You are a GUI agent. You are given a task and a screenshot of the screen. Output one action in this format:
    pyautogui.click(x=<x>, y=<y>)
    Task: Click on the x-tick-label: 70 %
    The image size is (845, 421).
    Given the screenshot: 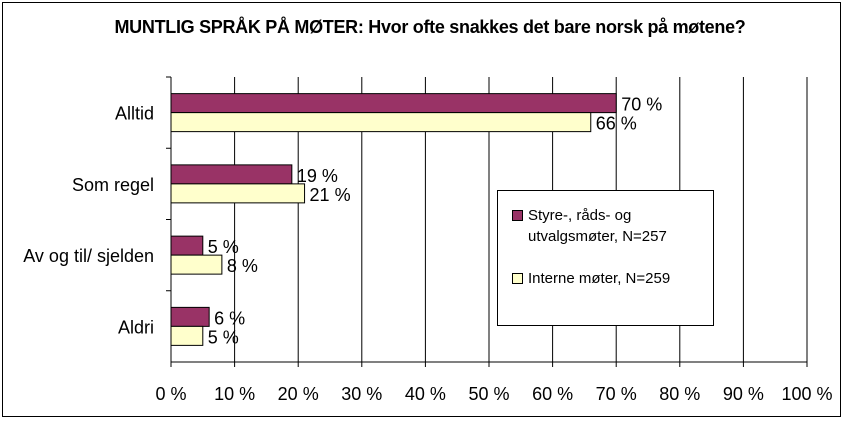 What is the action you would take?
    pyautogui.click(x=616, y=394)
    